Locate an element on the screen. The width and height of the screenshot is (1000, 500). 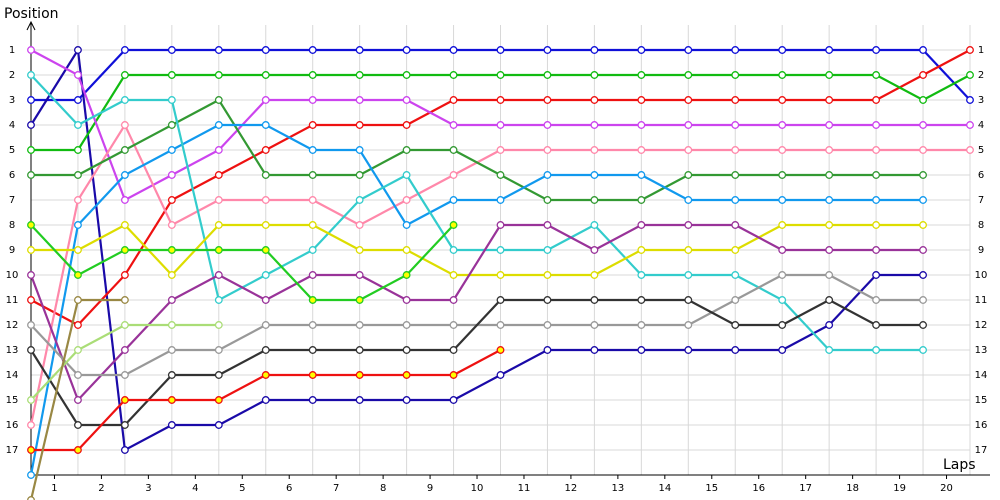
y-tick-label-right: 1 is located at coordinates (981, 50).